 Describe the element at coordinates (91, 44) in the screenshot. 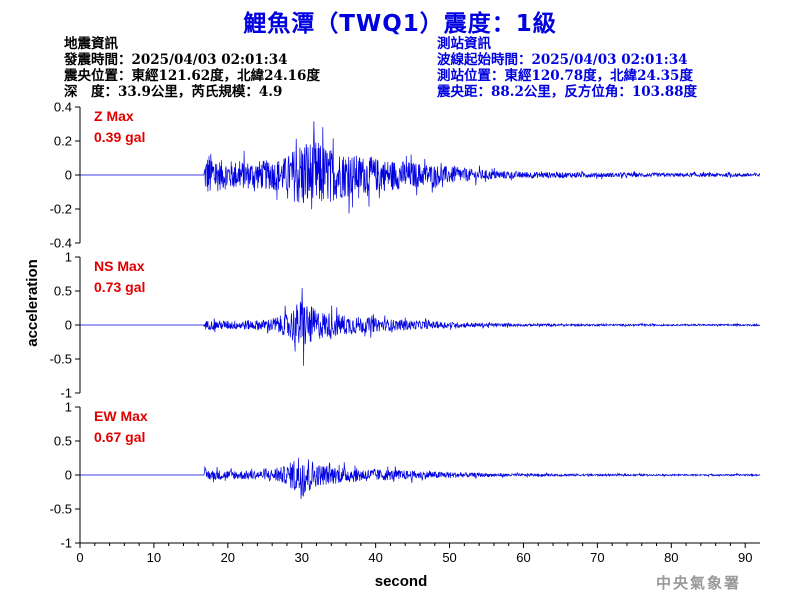

I see `earthquake-info-heading: 地震資訊` at that location.